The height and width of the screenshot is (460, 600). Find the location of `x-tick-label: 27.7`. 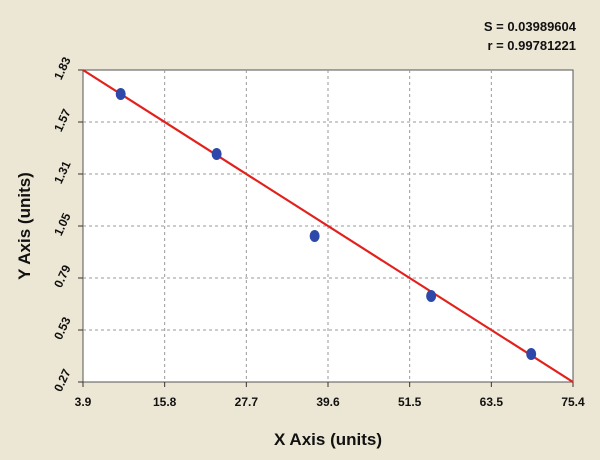

x-tick-label: 27.7 is located at coordinates (247, 402).